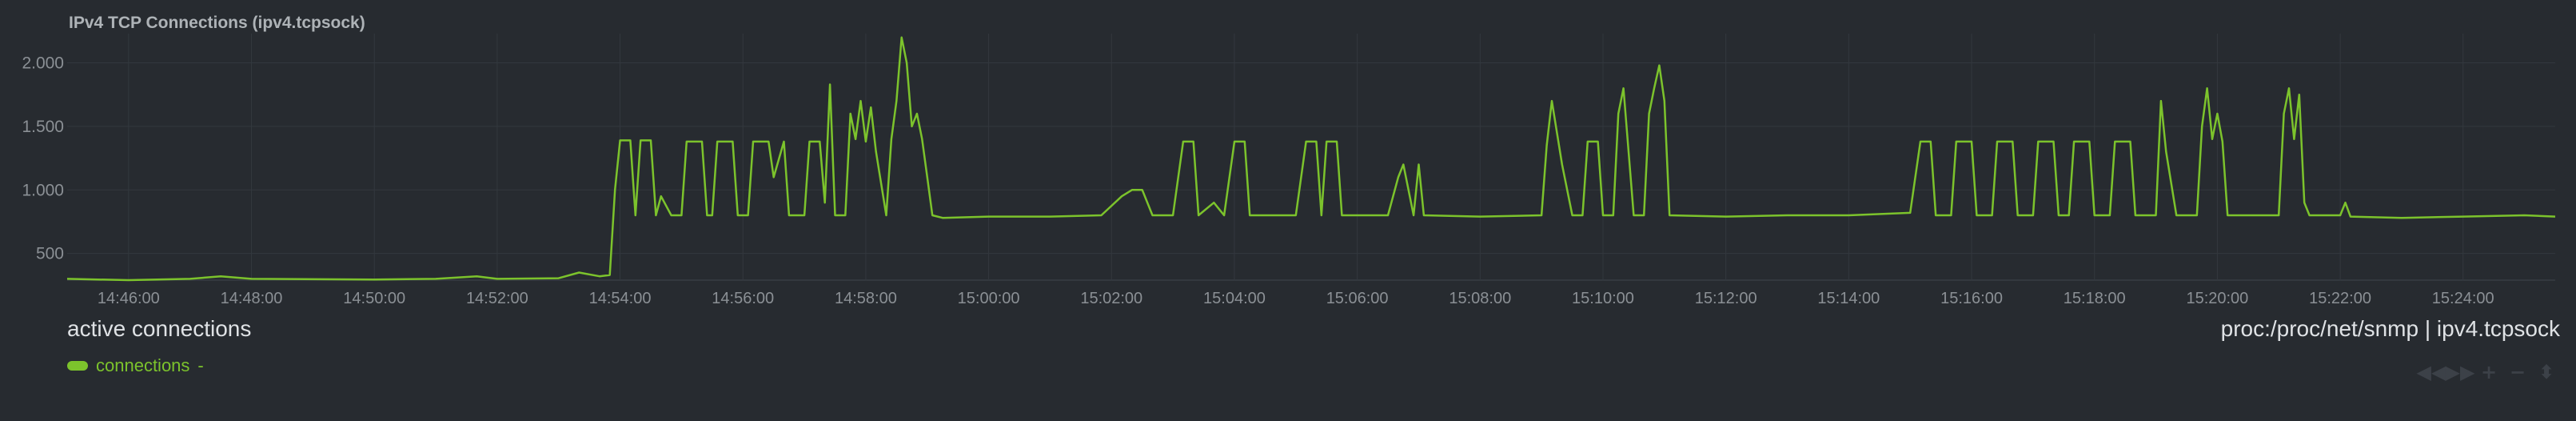  Describe the element at coordinates (1111, 298) in the screenshot. I see `x-tick-label: 15:02:00` at that location.